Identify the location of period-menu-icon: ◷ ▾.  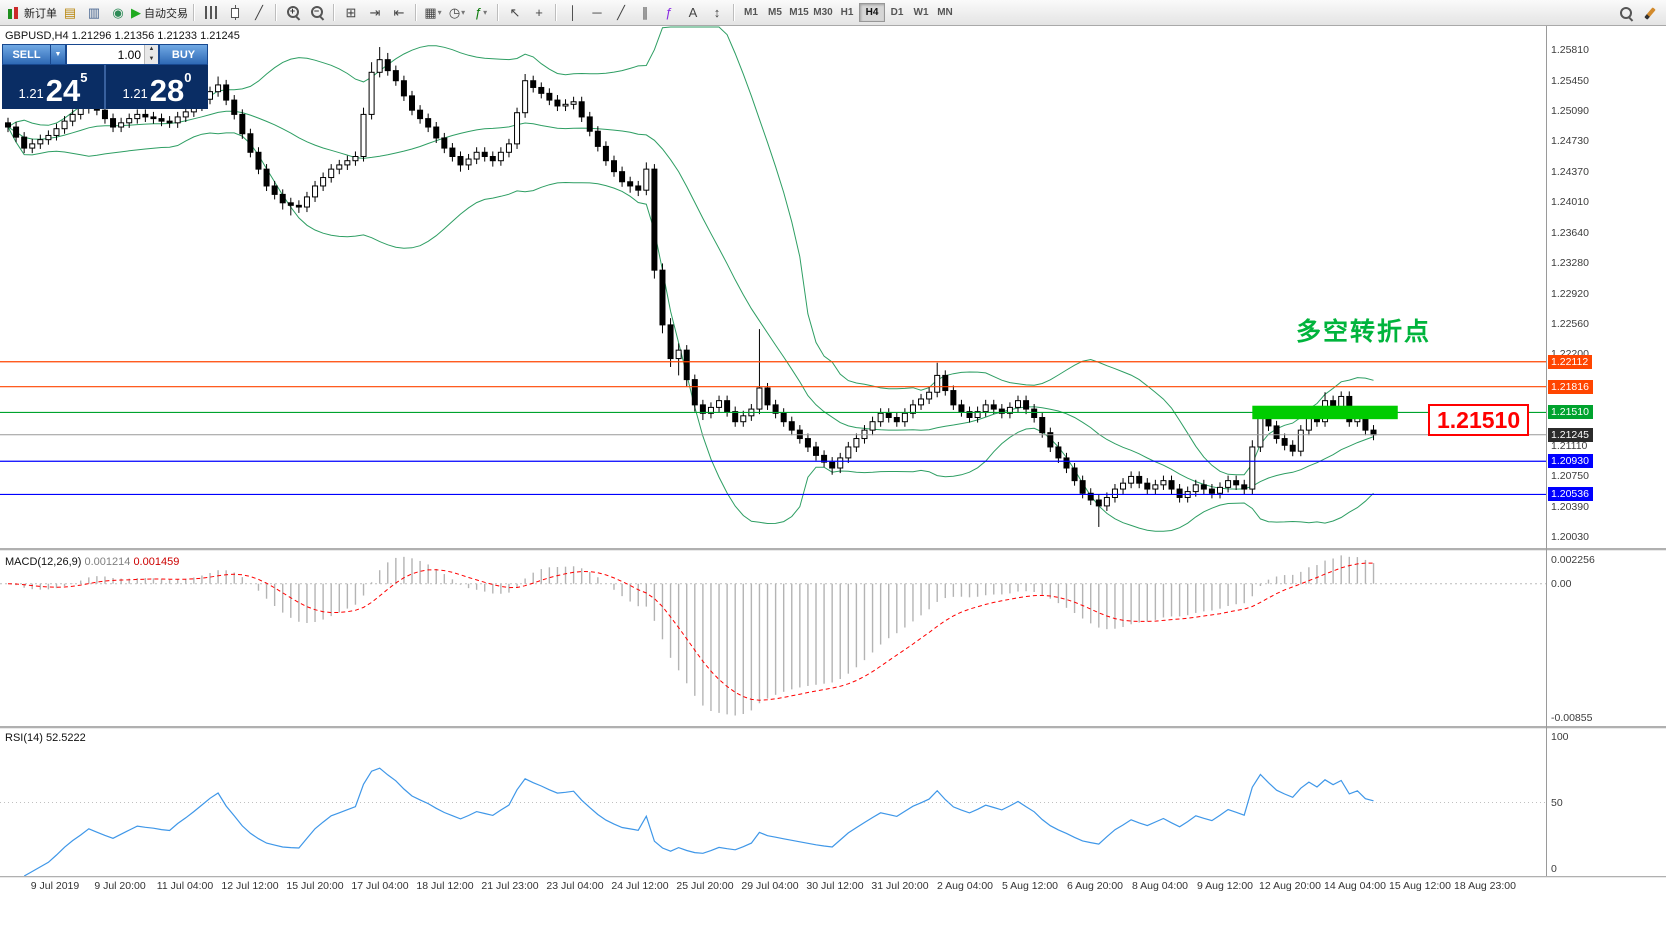
(457, 13).